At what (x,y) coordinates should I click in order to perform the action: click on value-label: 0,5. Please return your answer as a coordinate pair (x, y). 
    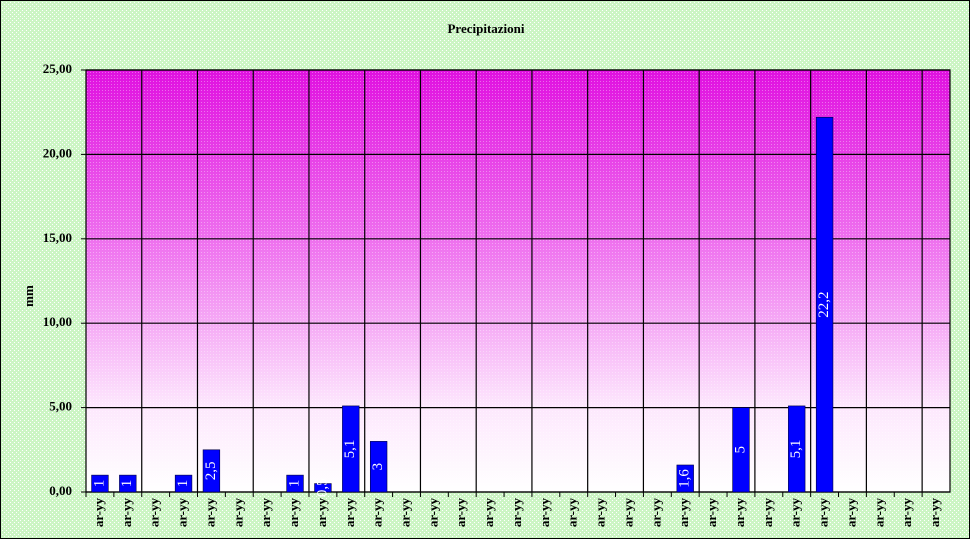
    Looking at the image, I should click on (322, 487).